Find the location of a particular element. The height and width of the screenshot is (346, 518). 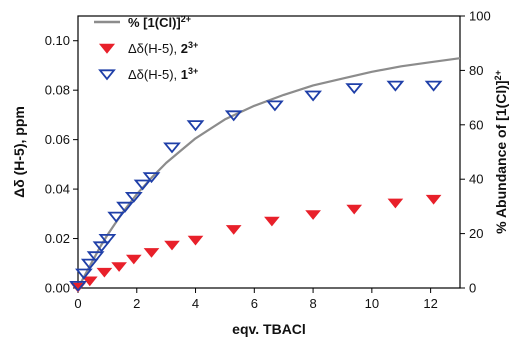

y-tick-label: 0.04 is located at coordinates (57, 189).